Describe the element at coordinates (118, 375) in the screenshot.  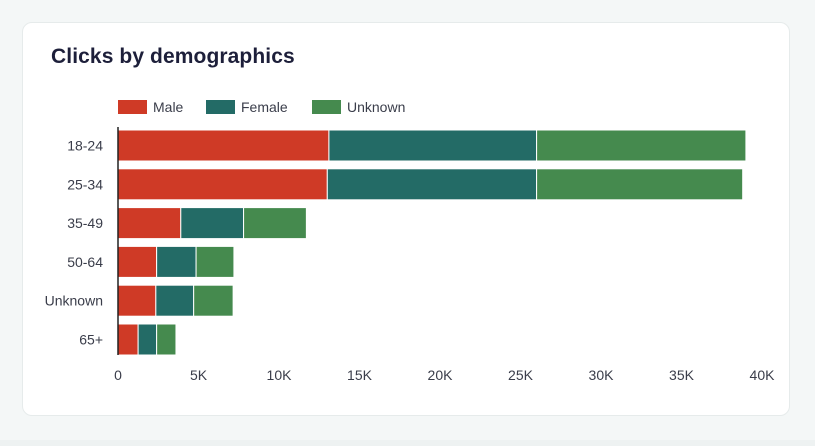
I see `x-tick-label: 0` at that location.